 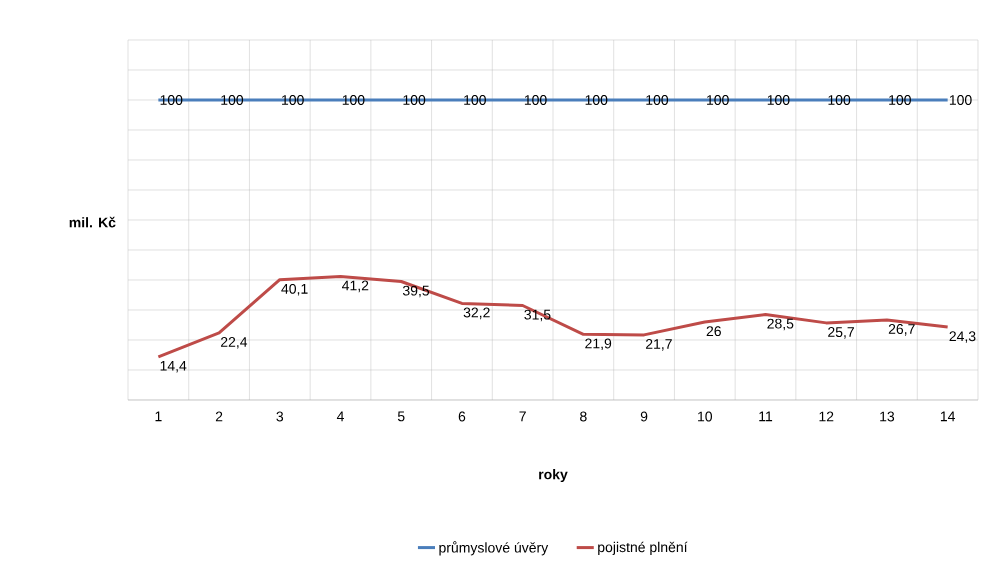 What do you see at coordinates (598, 344) in the screenshot?
I see `data-label: 21,9` at bounding box center [598, 344].